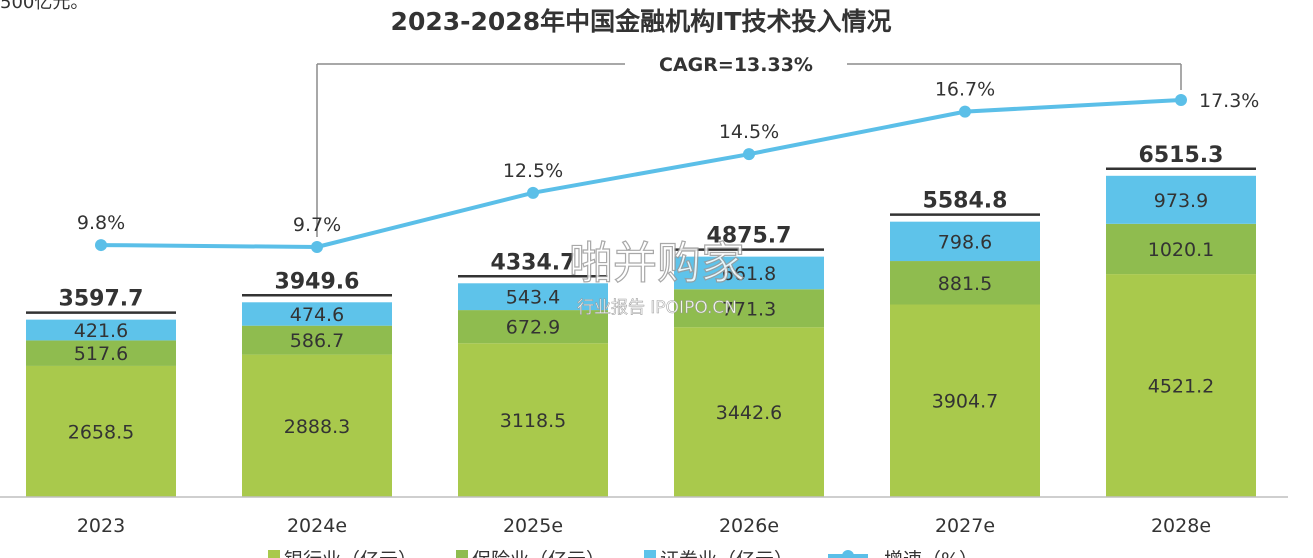 The image size is (1313, 558). I want to click on segment-label: 798.6, so click(965, 242).